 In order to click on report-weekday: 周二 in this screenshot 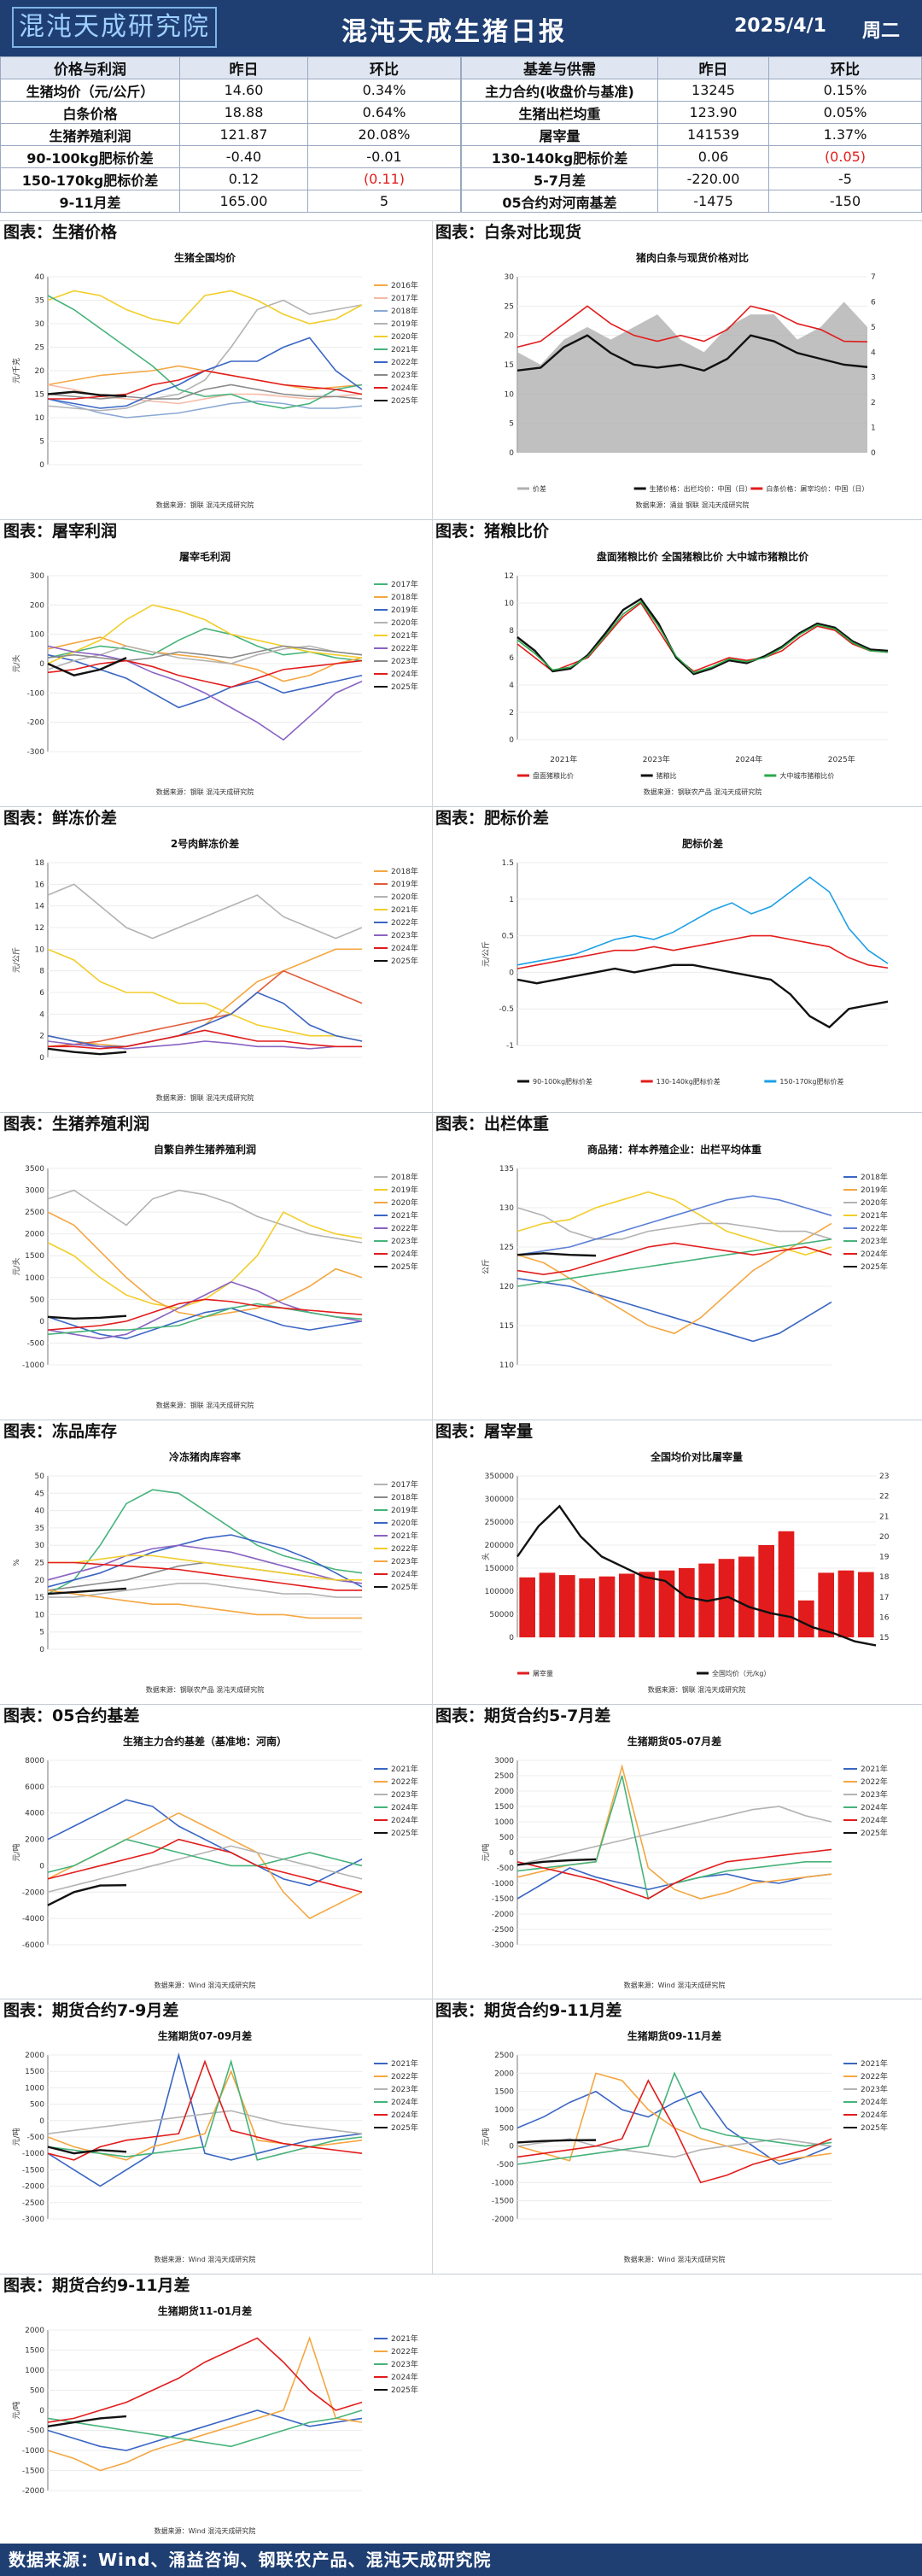, I will do `click(882, 31)`.